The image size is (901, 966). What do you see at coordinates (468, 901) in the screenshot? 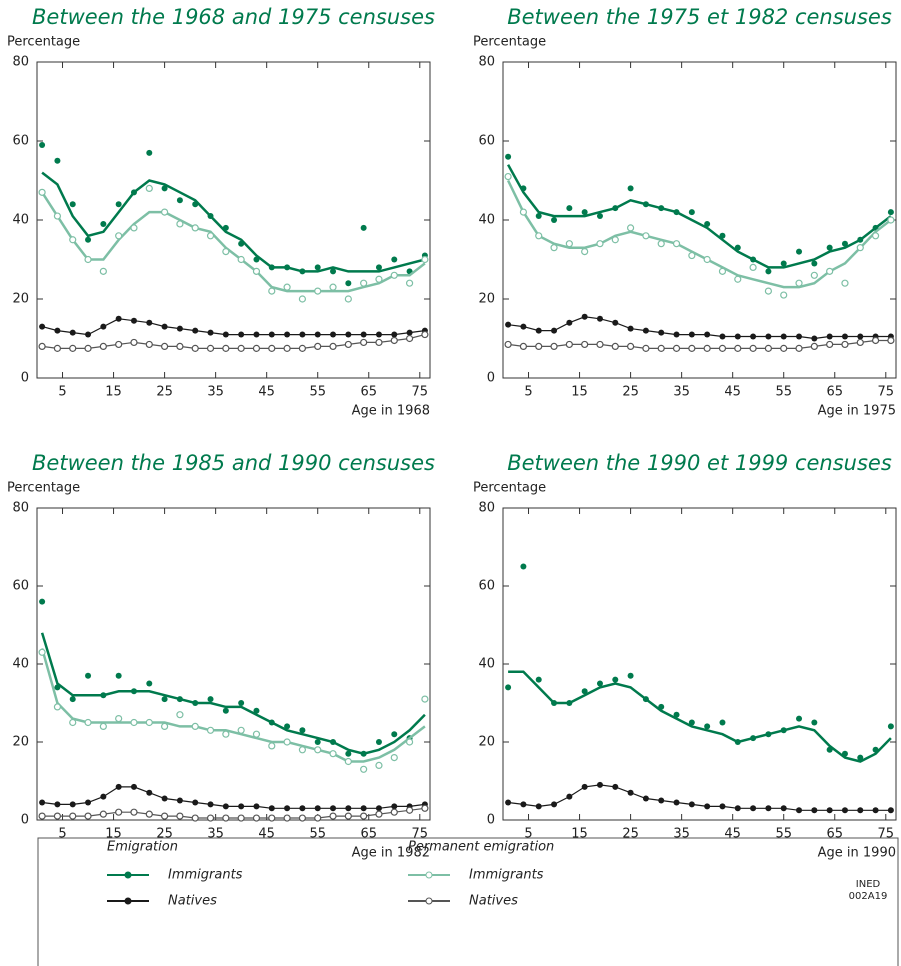
I see `legend-box` at bounding box center [468, 901].